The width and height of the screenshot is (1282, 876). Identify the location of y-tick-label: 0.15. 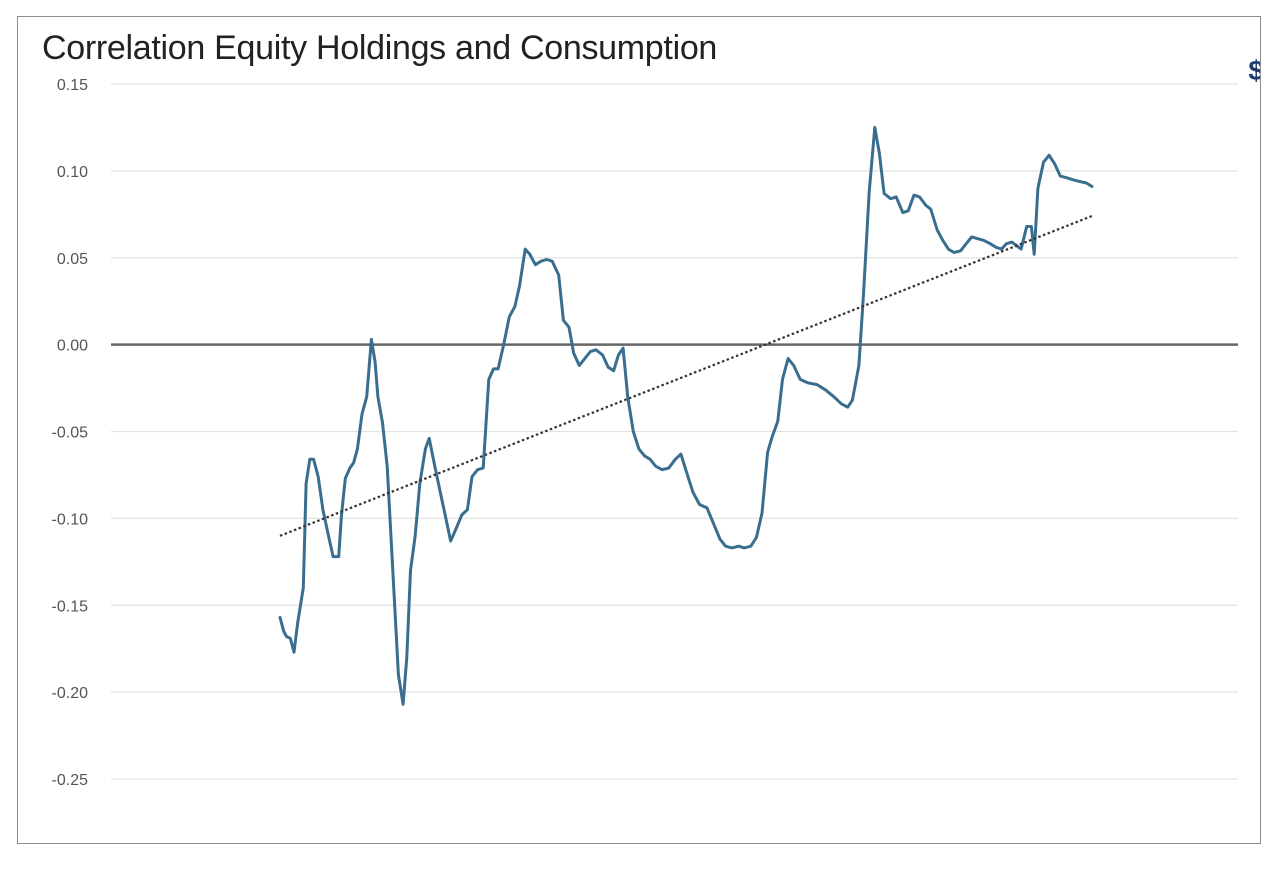
(72, 85).